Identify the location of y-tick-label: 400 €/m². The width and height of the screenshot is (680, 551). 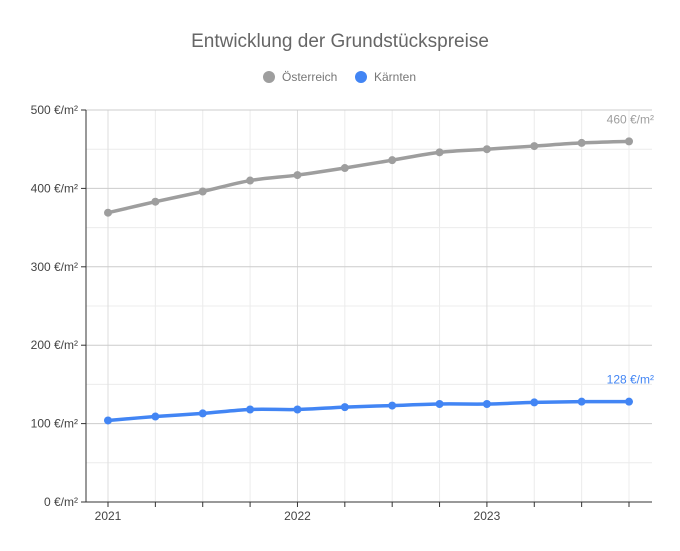
(54, 188).